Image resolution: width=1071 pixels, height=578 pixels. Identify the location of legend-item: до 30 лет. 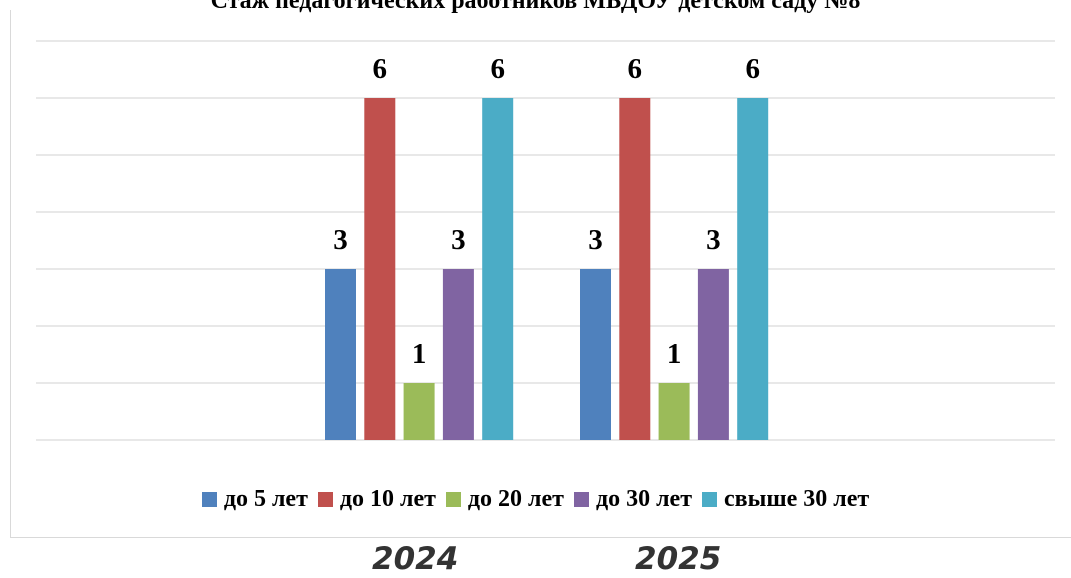
(632, 499).